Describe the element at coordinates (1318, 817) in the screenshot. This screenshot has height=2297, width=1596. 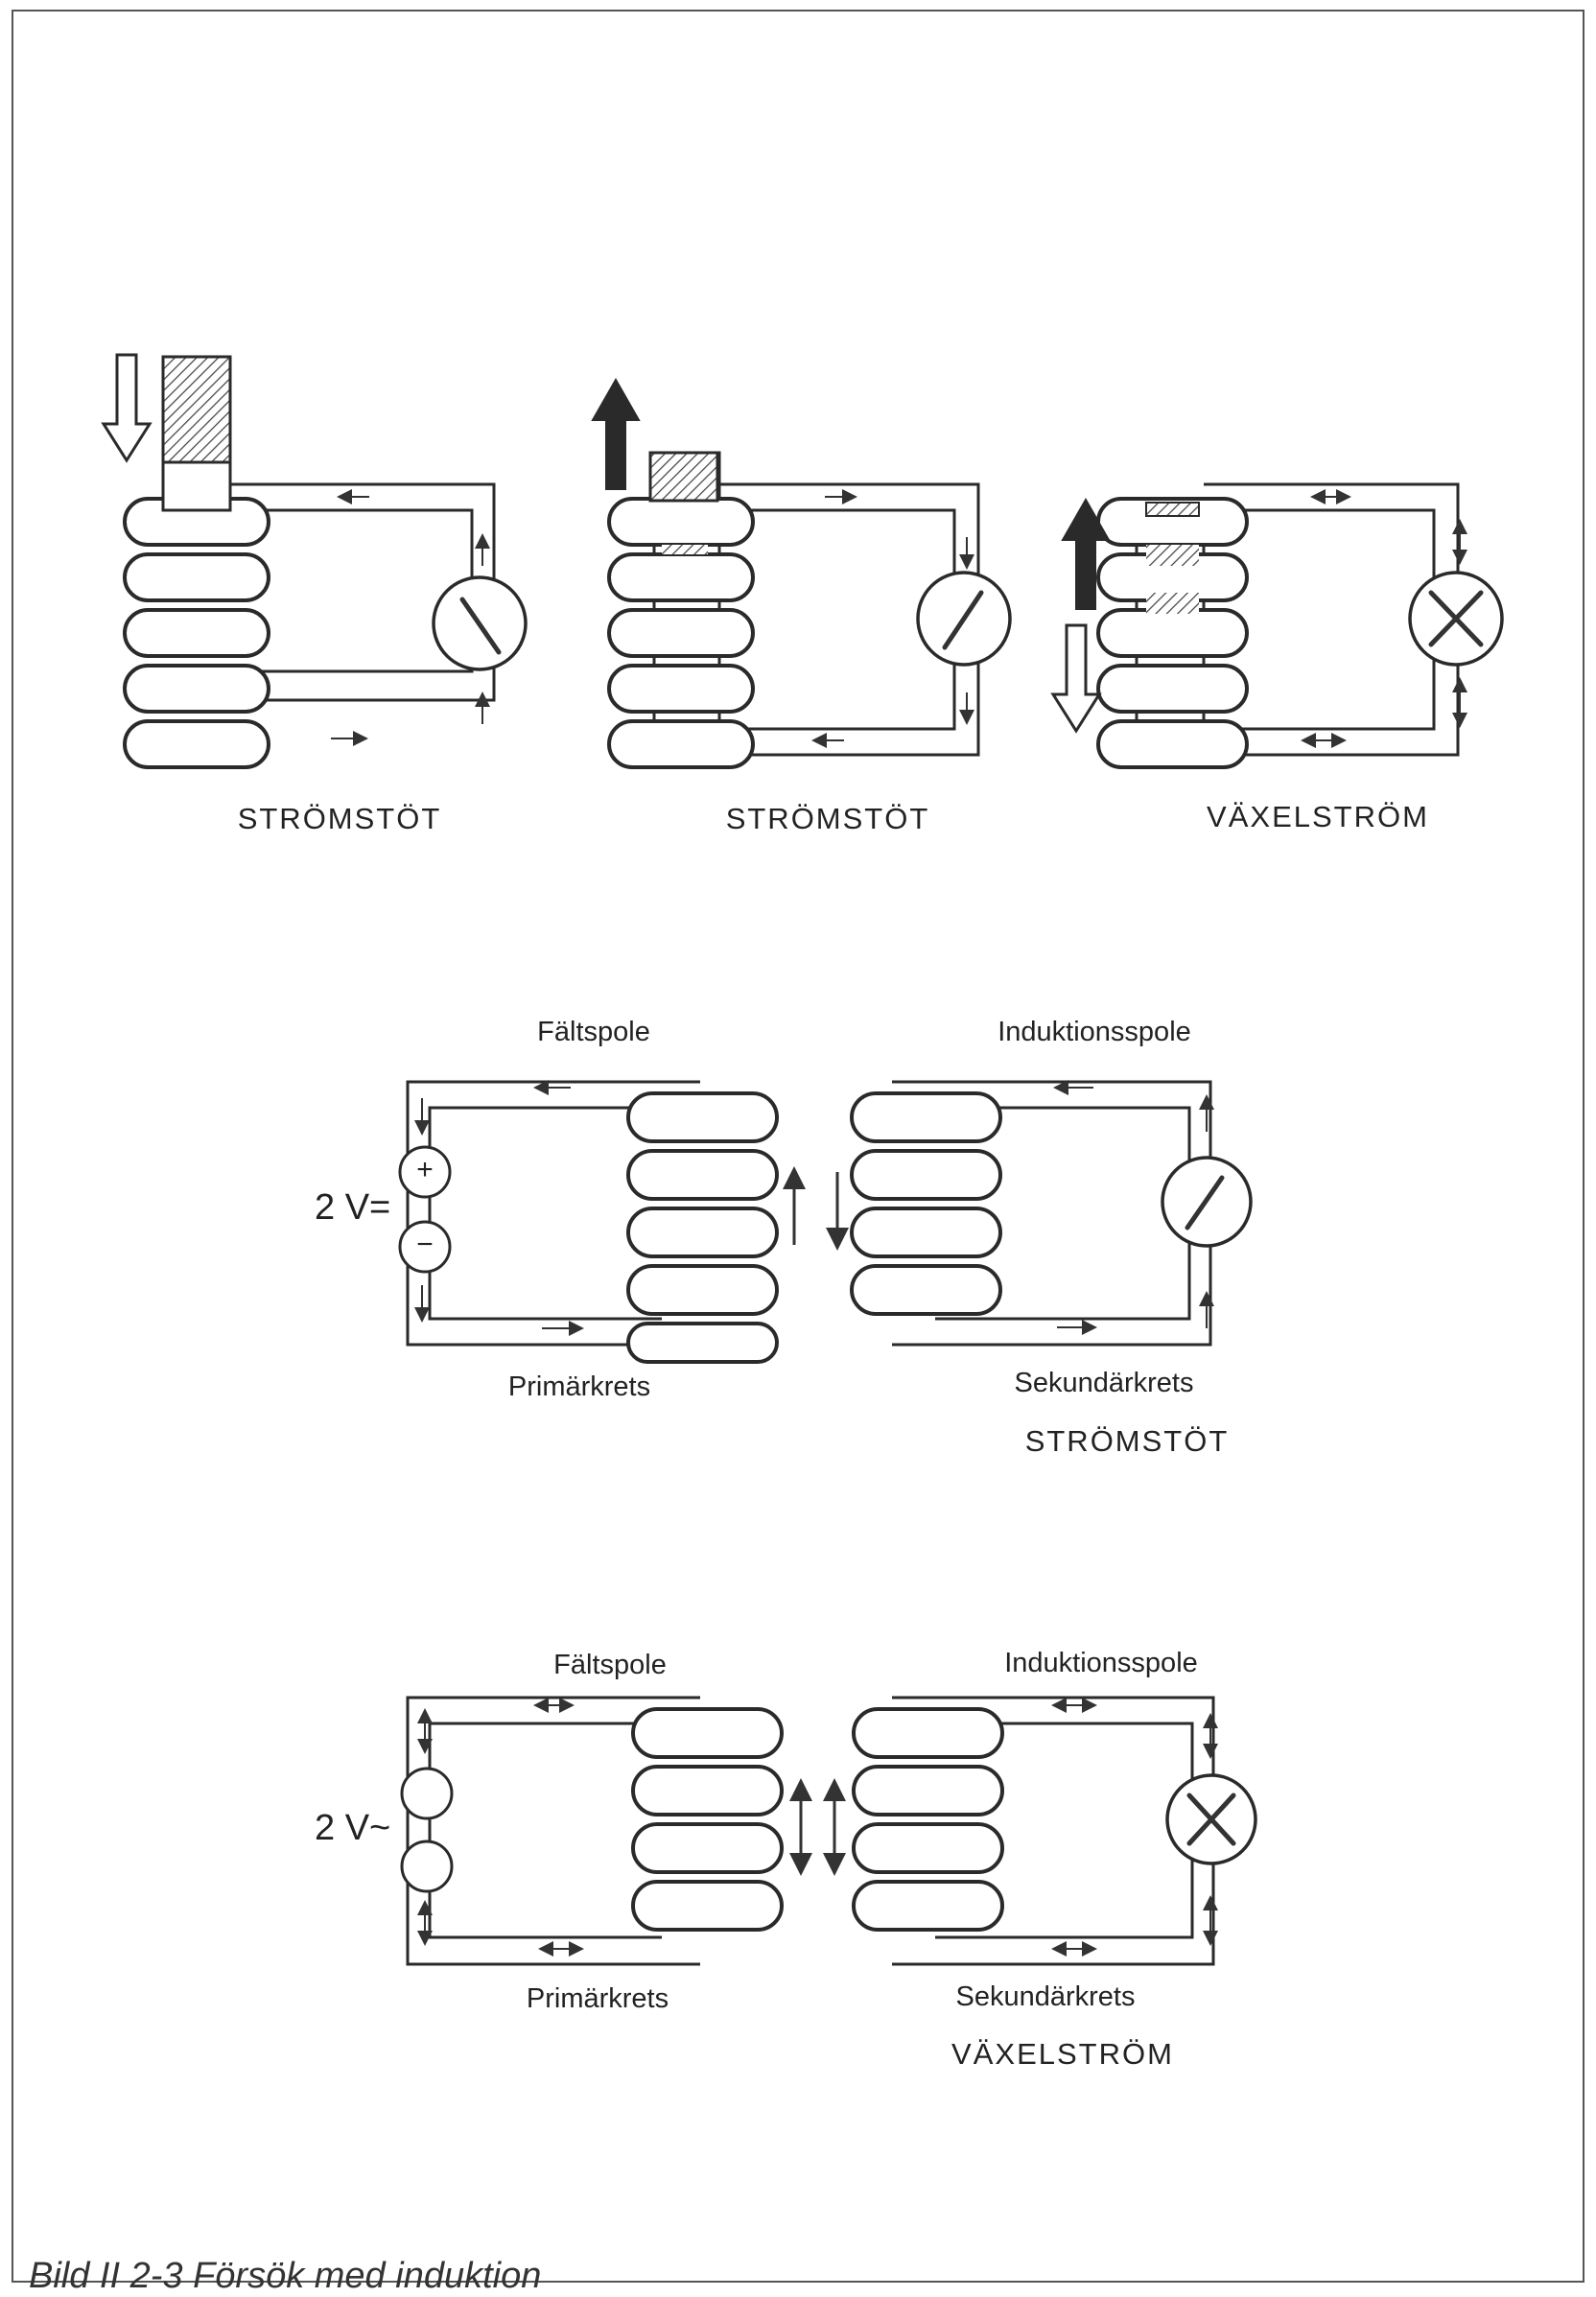
I see `panel-3-label: VÄXELSTRÖM` at that location.